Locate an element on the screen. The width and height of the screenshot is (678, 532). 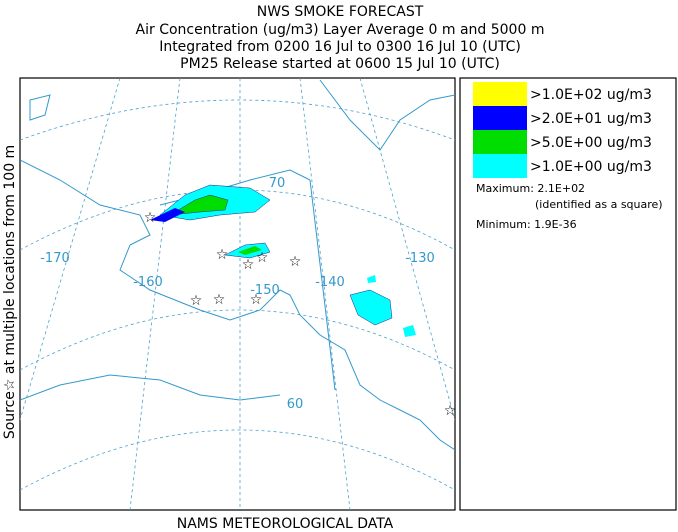
footer: NAMS METEOROLOGICAL DATA is located at coordinates (285, 524).